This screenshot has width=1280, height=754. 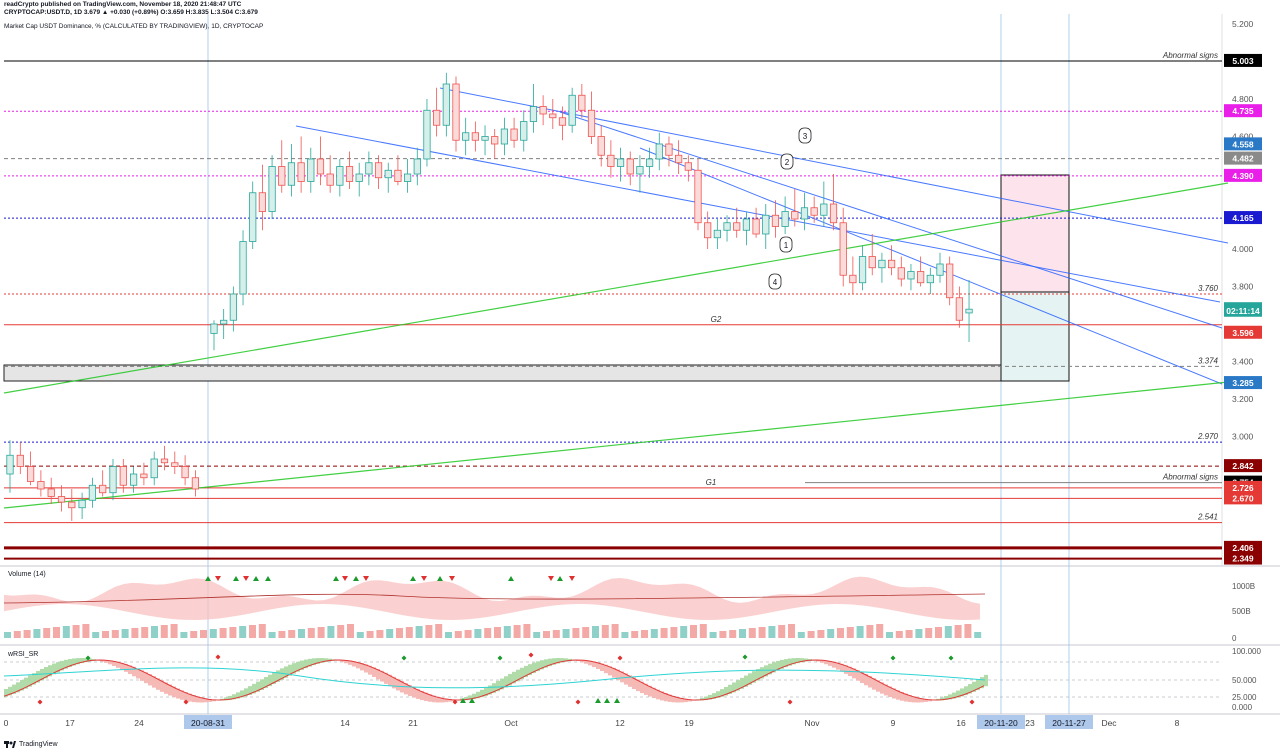 What do you see at coordinates (27, 574) in the screenshot?
I see `volume-title: Volume (14)` at bounding box center [27, 574].